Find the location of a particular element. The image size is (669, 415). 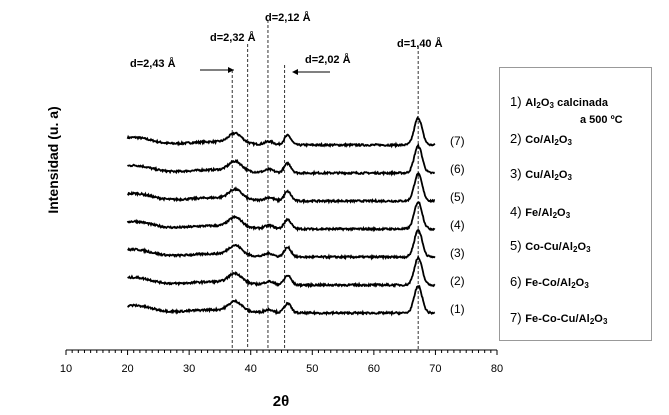

legend-sub-line: a 500 ºC is located at coordinates (601, 120).